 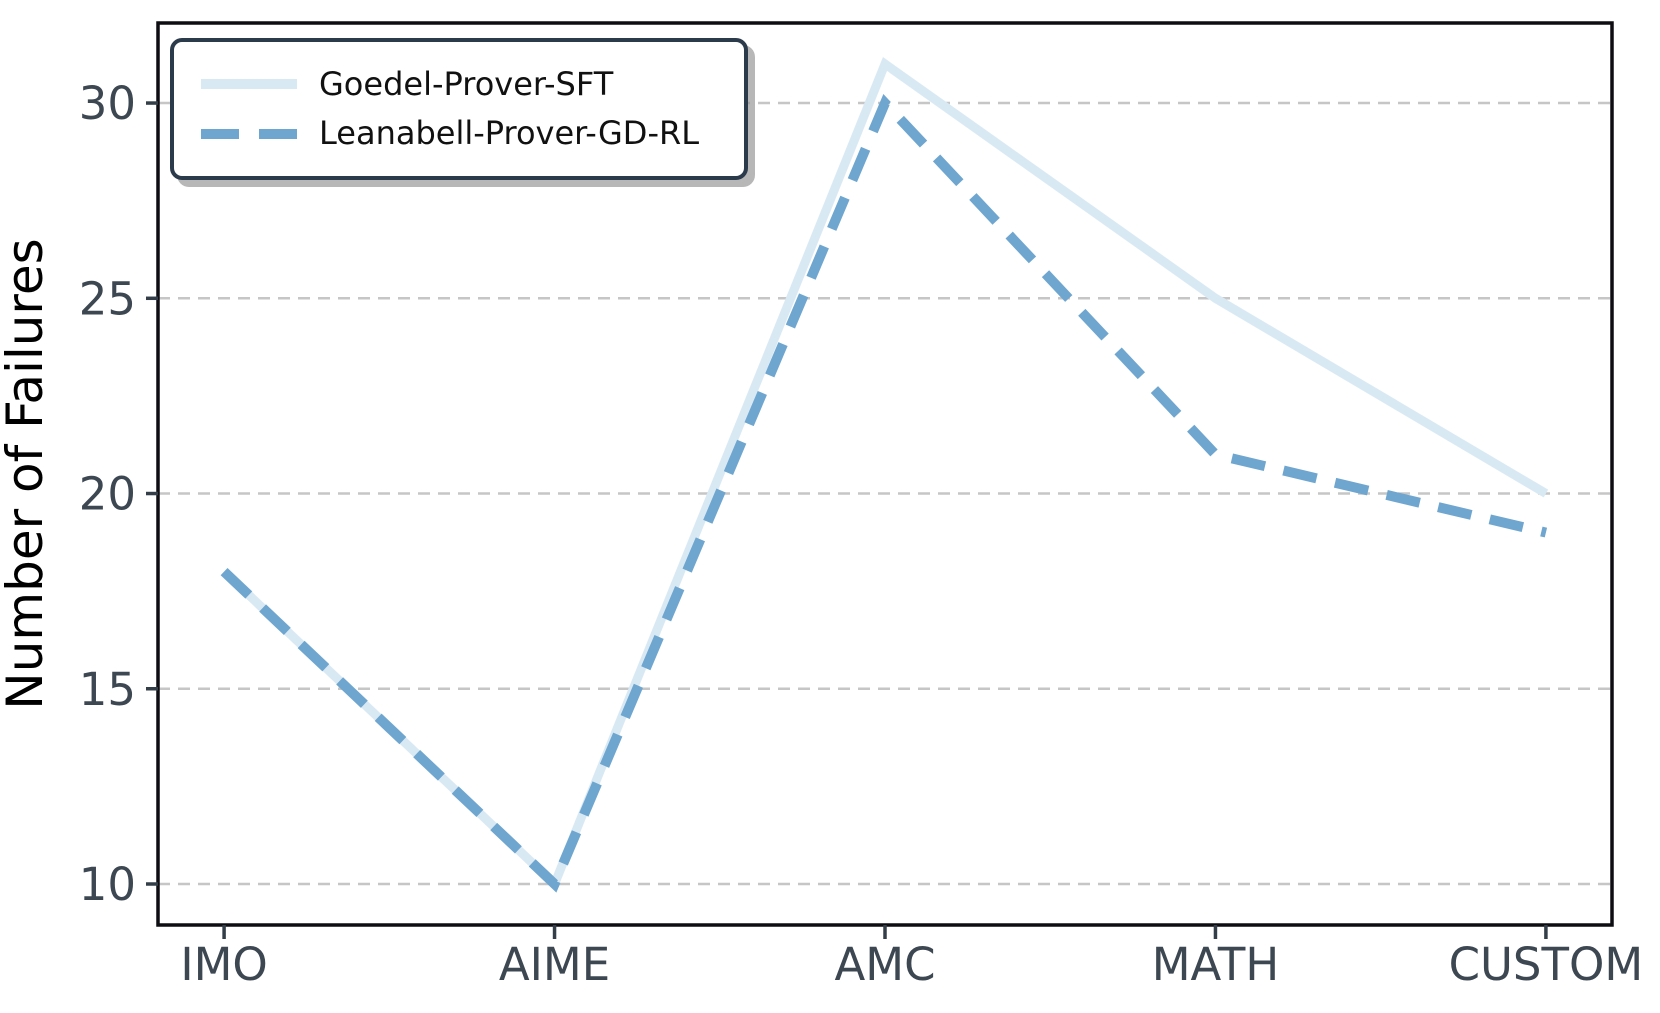 What do you see at coordinates (554, 964) in the screenshot?
I see `x-tick-label: AIME` at bounding box center [554, 964].